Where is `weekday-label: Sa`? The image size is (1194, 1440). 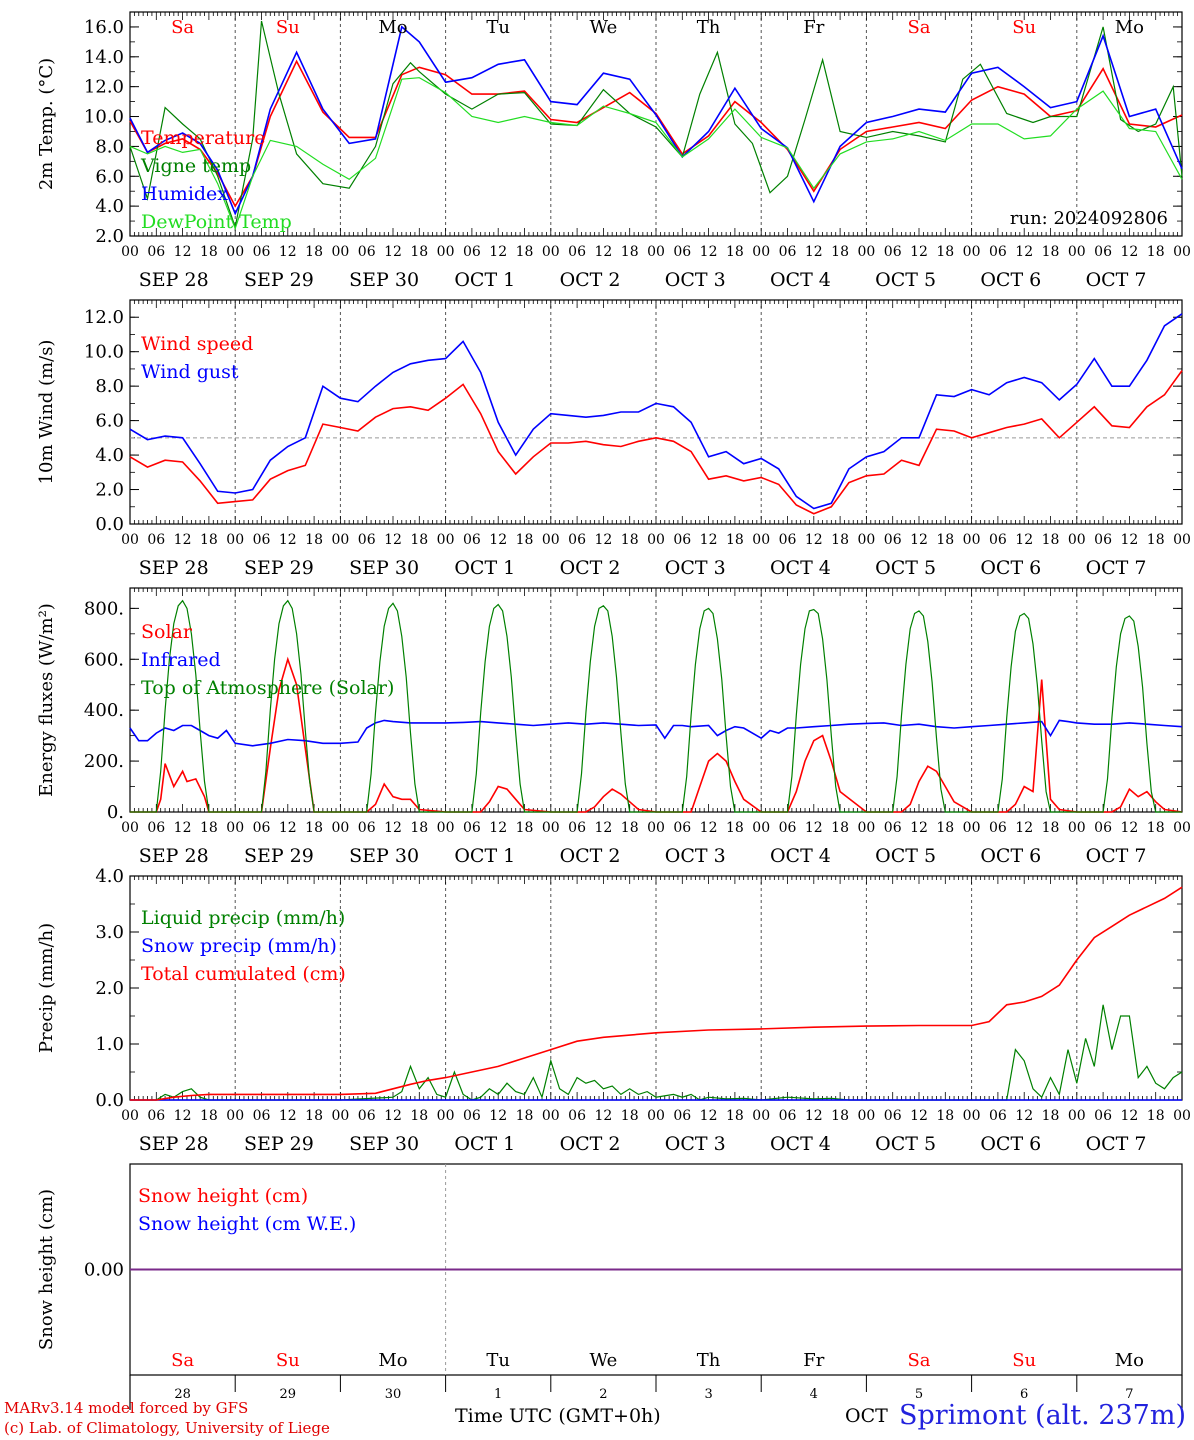
weekday-label: Sa is located at coordinates (918, 1360).